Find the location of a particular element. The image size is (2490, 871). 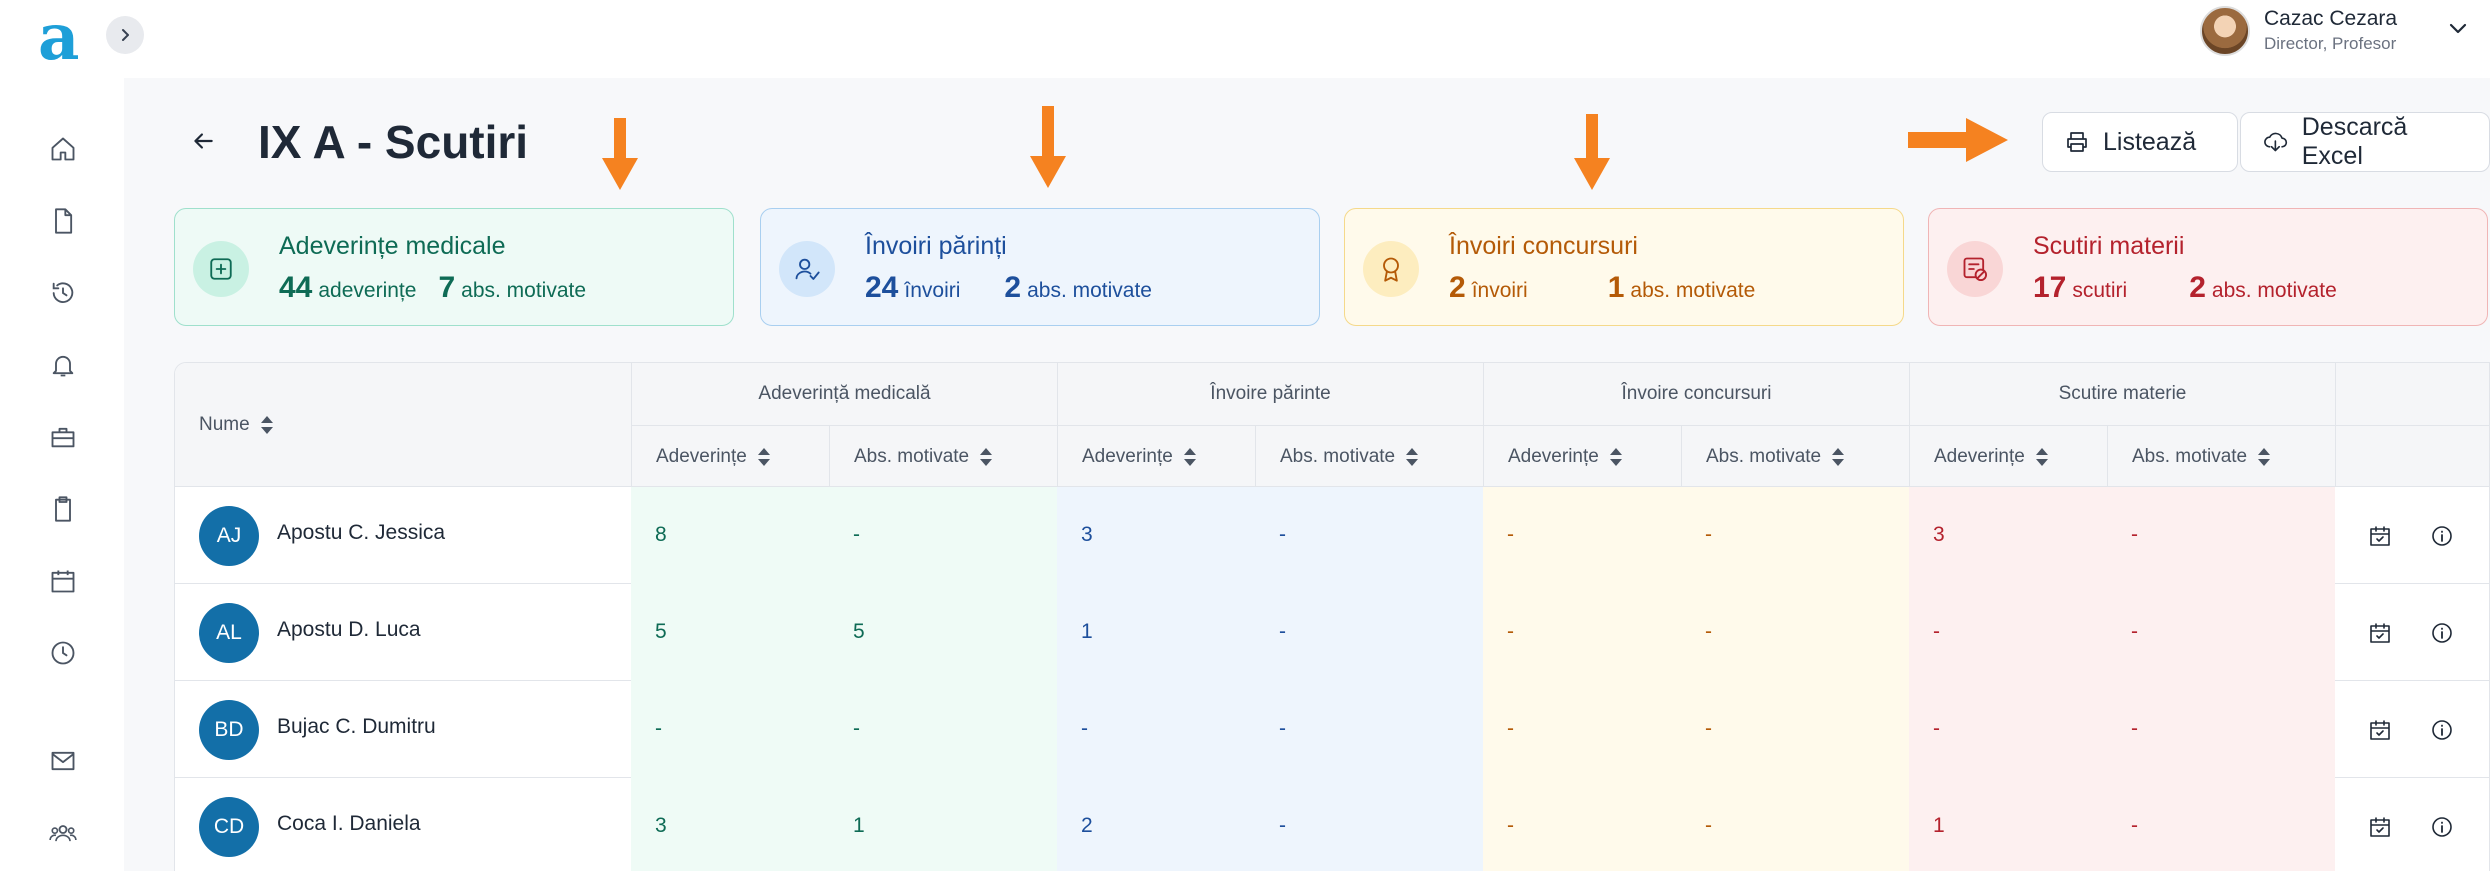

avatar: AL is located at coordinates (229, 633).